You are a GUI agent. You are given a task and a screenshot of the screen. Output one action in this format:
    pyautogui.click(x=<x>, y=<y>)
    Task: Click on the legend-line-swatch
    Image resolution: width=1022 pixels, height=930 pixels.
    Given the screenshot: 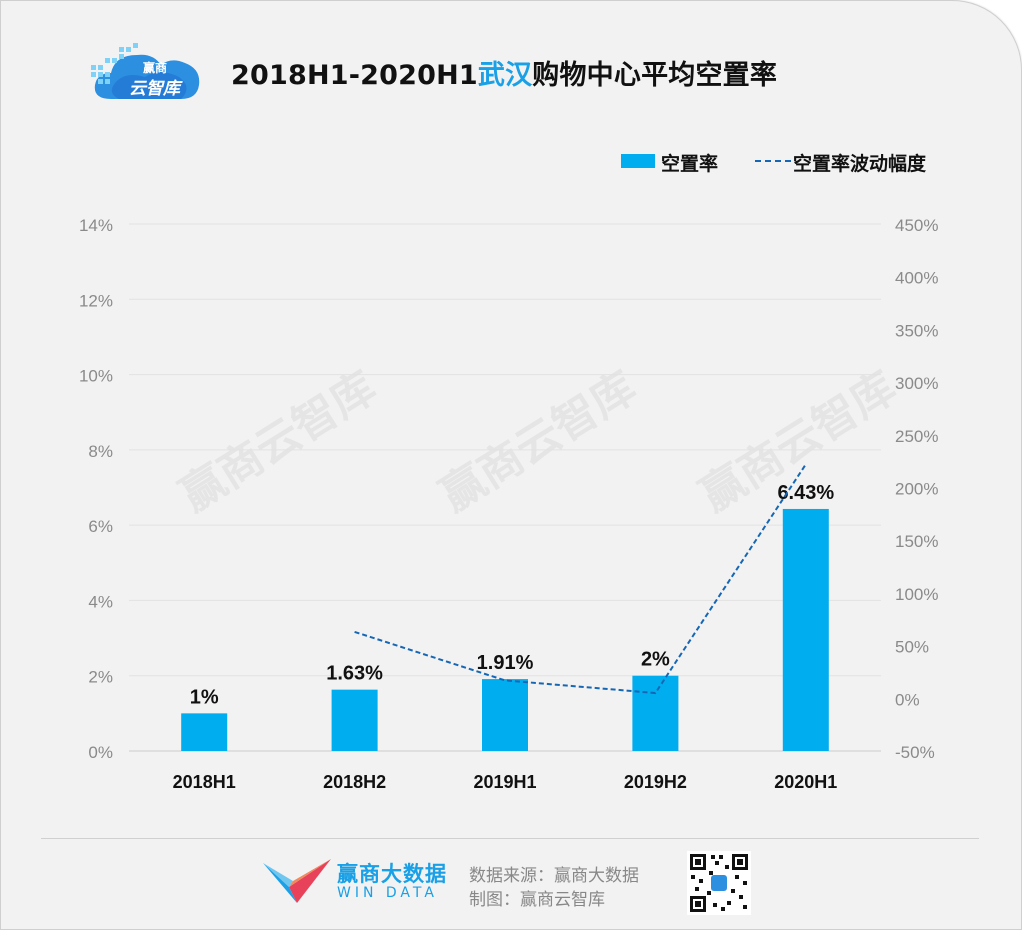 What is the action you would take?
    pyautogui.click(x=773, y=161)
    